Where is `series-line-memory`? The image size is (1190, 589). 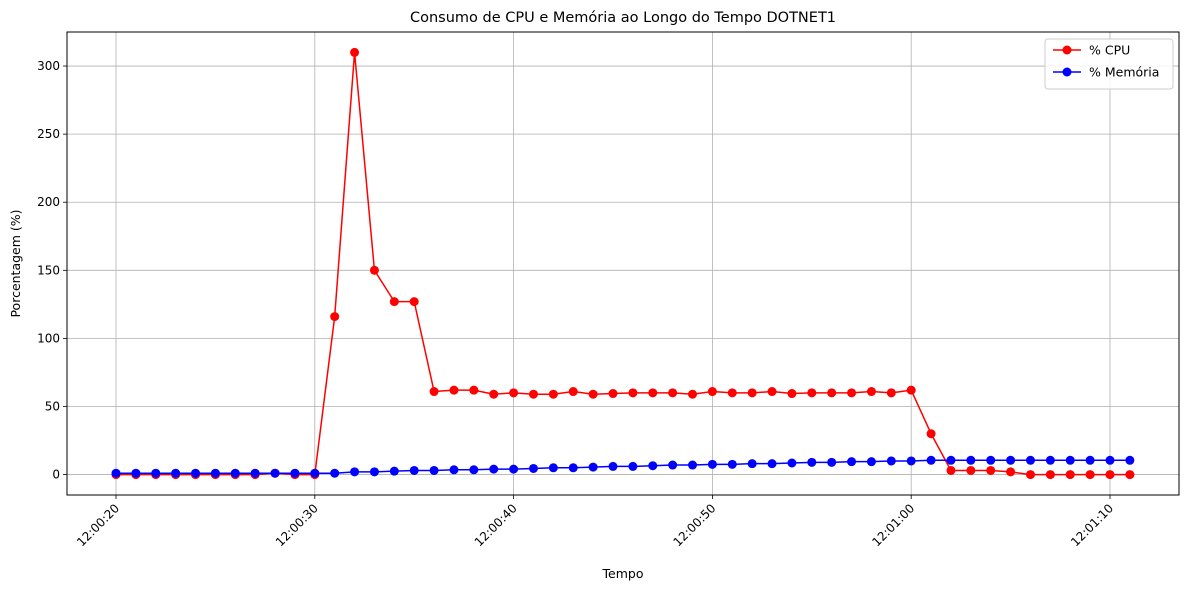 series-line-memory is located at coordinates (623, 466).